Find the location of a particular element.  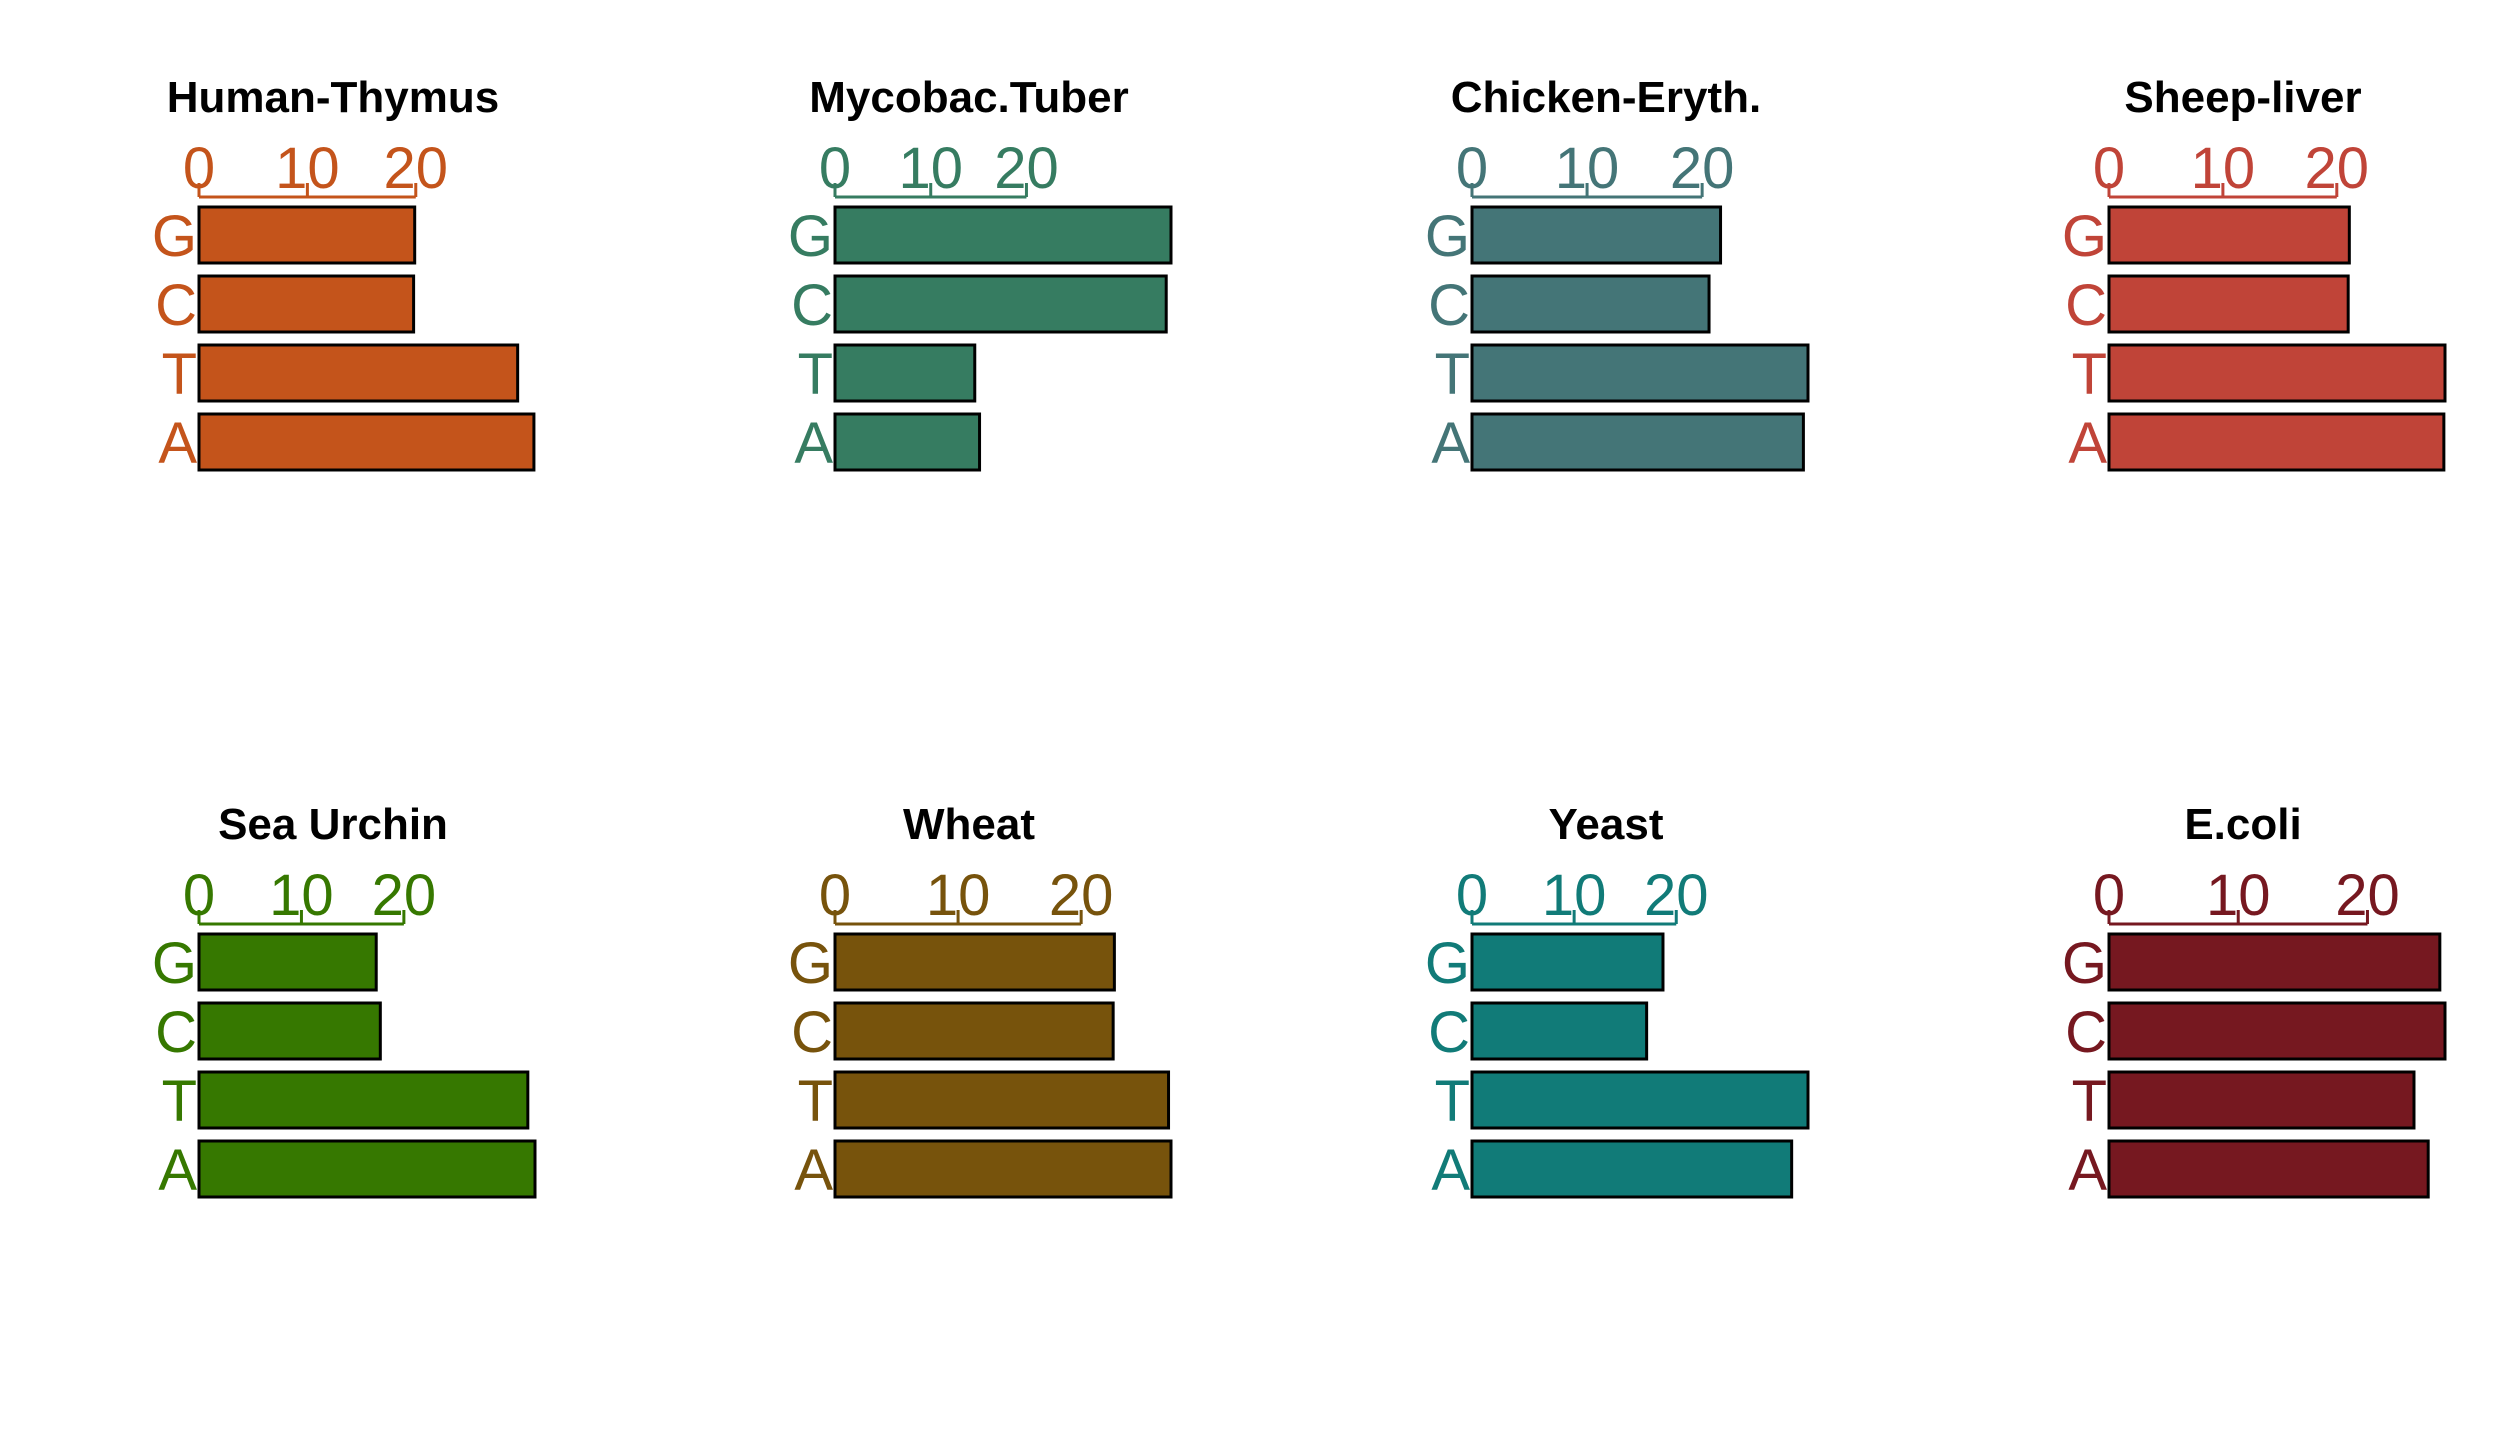

panel-title: Wheat is located at coordinates (969, 824).